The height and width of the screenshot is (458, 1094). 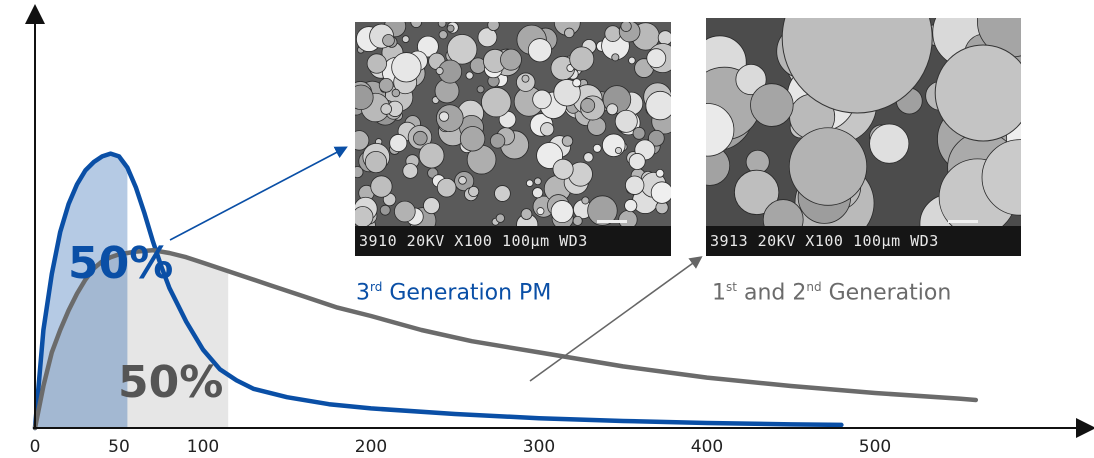 What do you see at coordinates (814, 287) in the screenshot?
I see `caption-2nd-suffix: nd` at bounding box center [814, 287].